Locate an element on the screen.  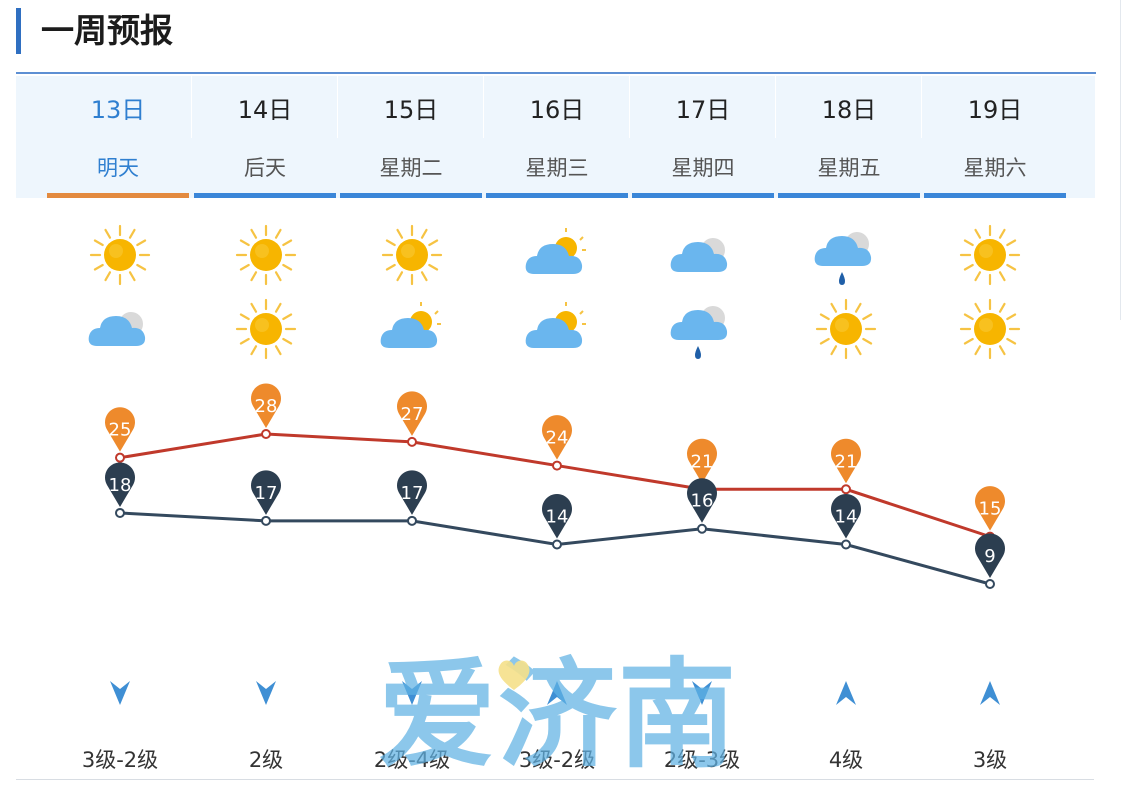
temperature-point: 28 is located at coordinates (266, 411).